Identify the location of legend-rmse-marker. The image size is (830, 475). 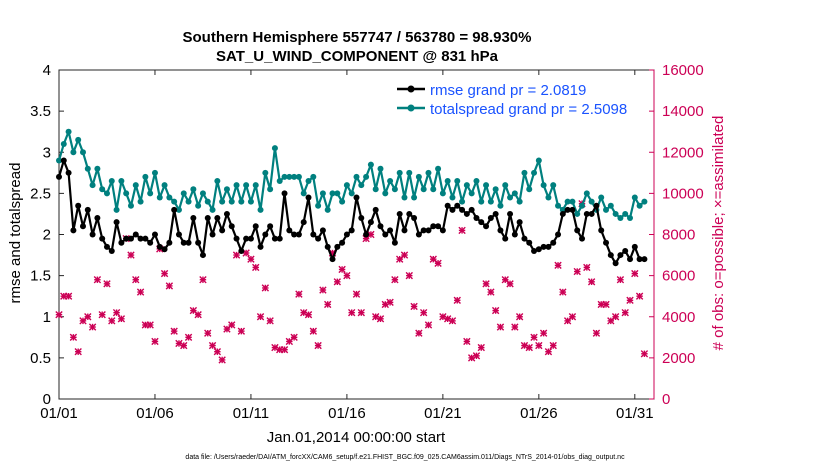
(411, 89).